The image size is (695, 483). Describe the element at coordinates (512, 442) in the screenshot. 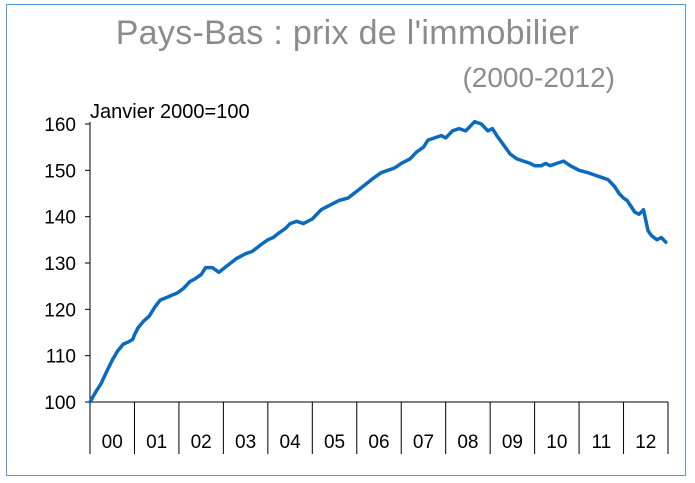

I see `x-tick-label: 09` at that location.